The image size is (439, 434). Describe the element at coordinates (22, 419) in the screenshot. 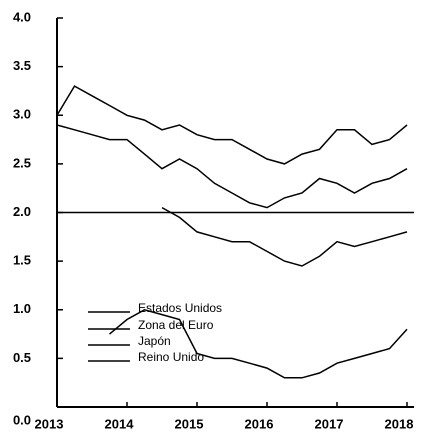

I see `y-tick-label: 0.0` at that location.